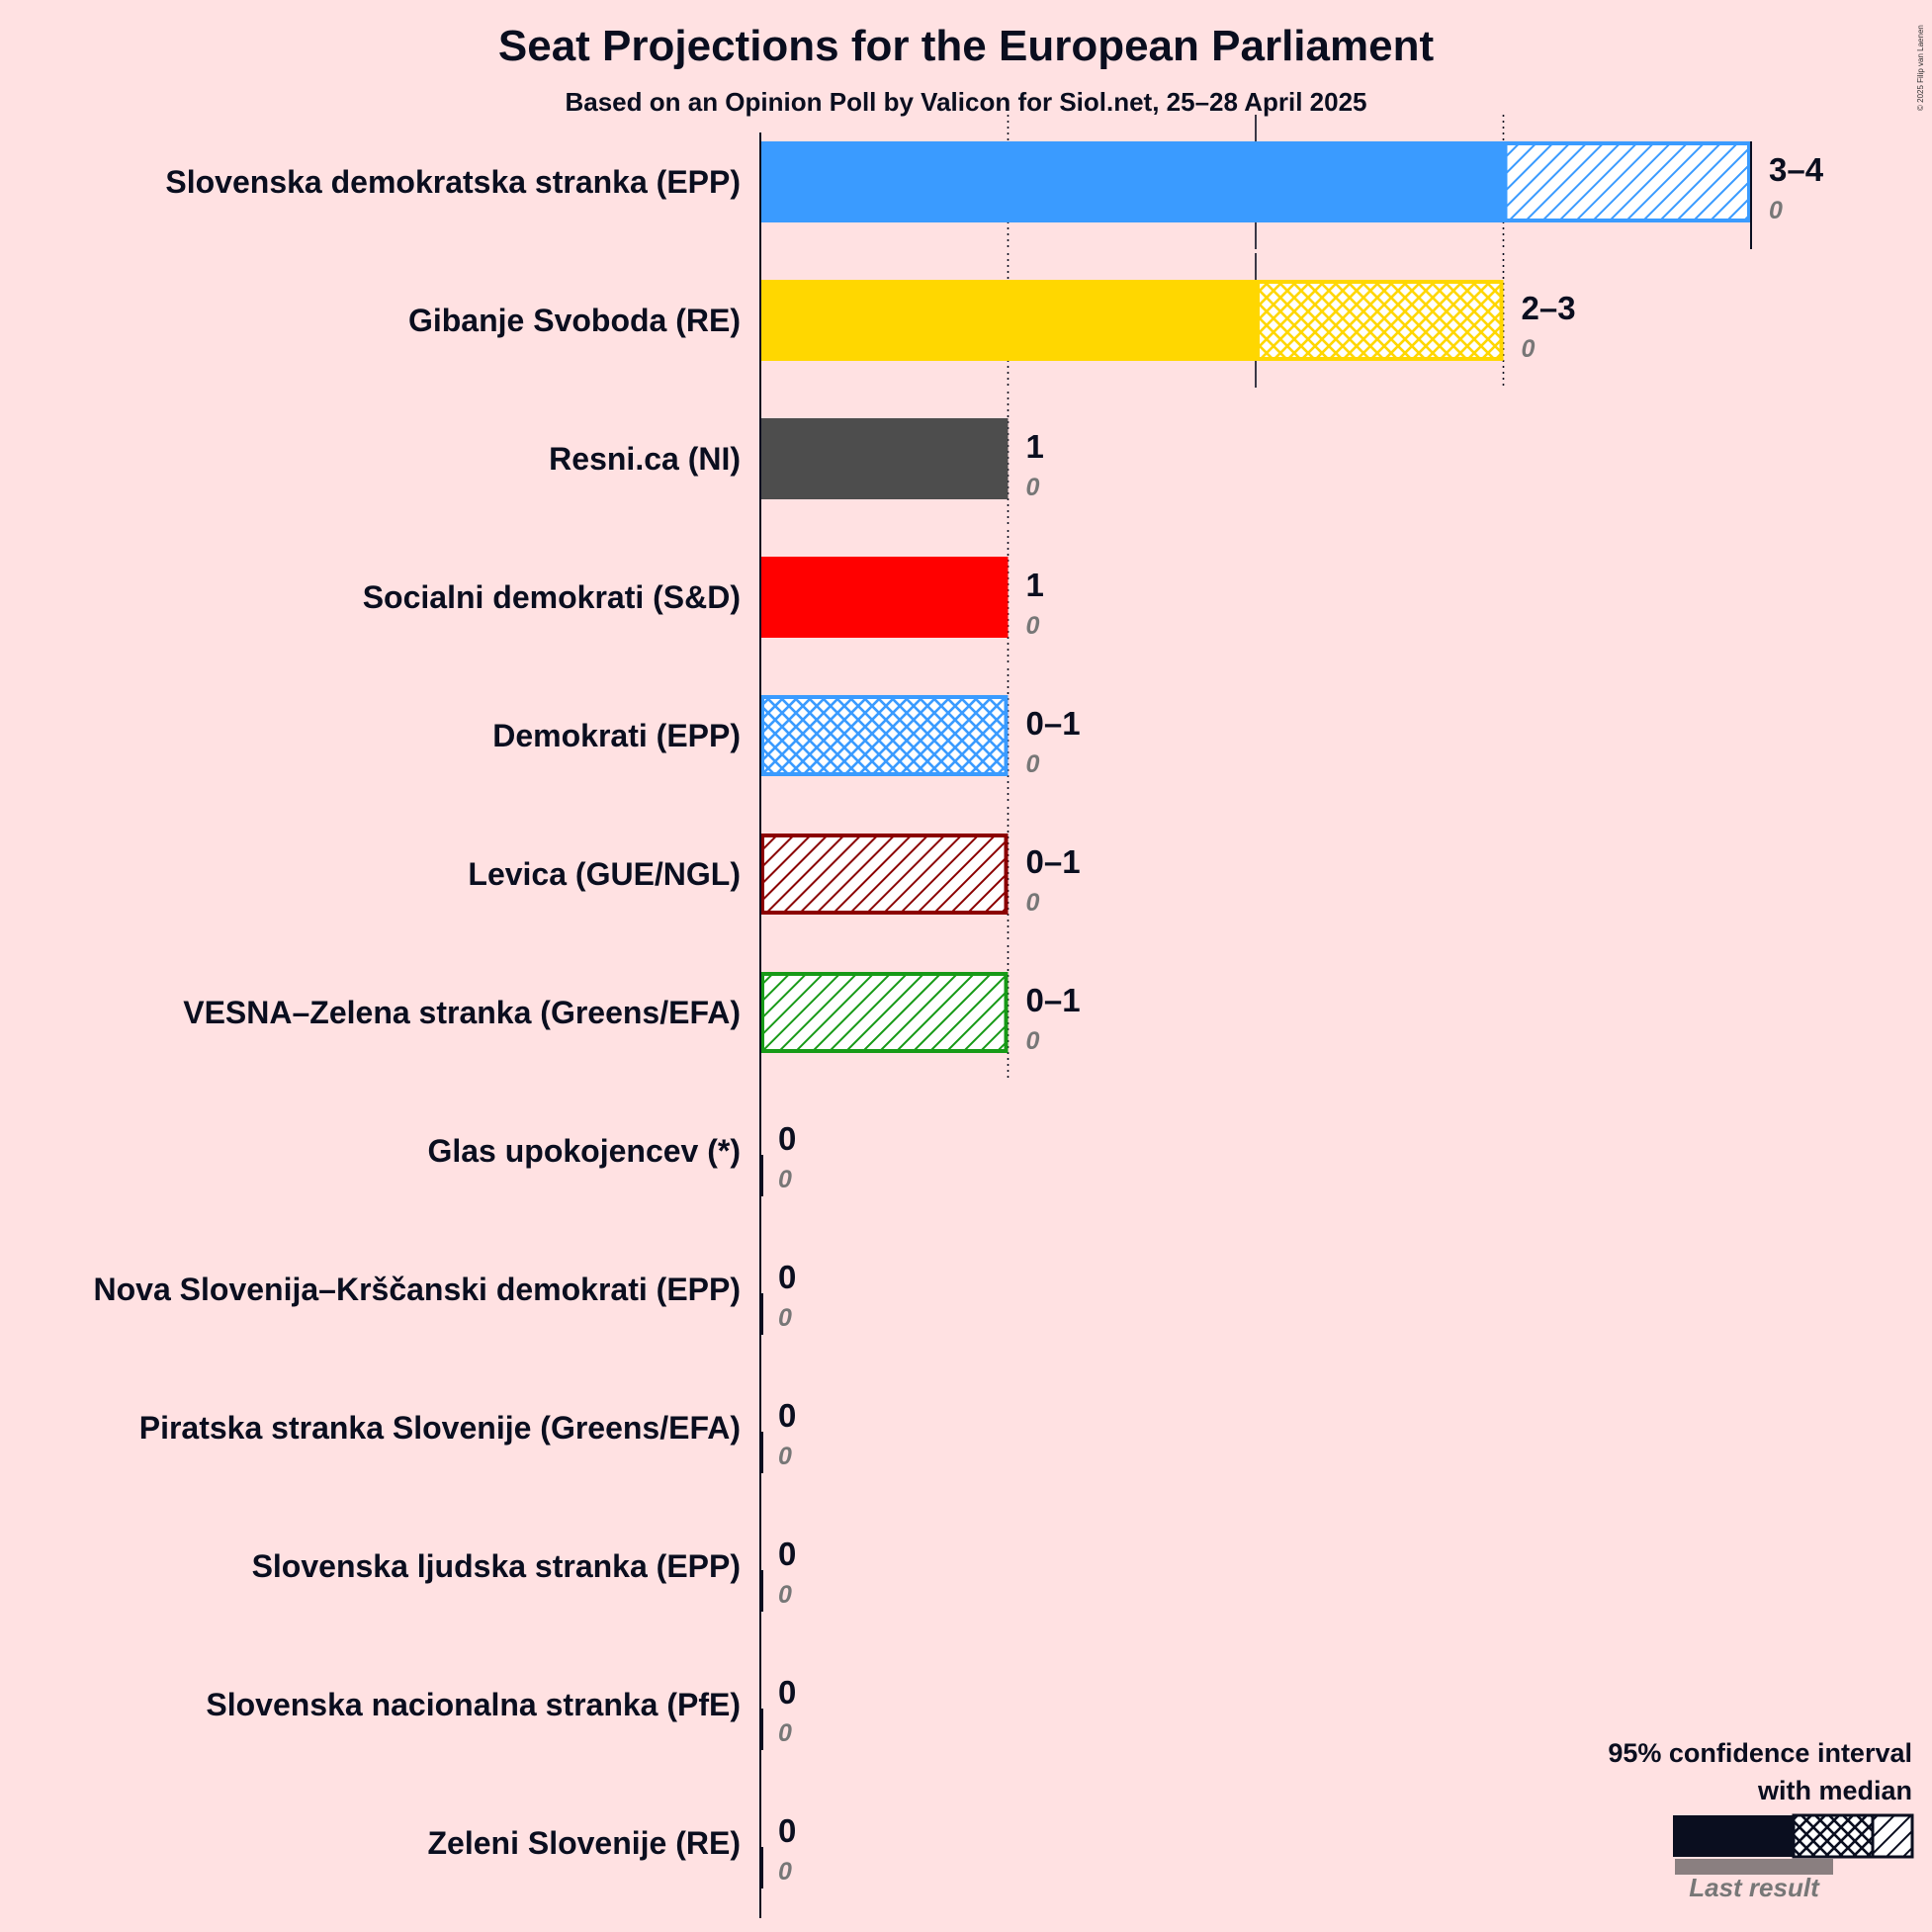  What do you see at coordinates (417, 1289) in the screenshot?
I see `party-label-nova-slovenija-krscanski-demokrati-epp: Nova Slovenija–Krščanski demokrati (EPP)` at bounding box center [417, 1289].